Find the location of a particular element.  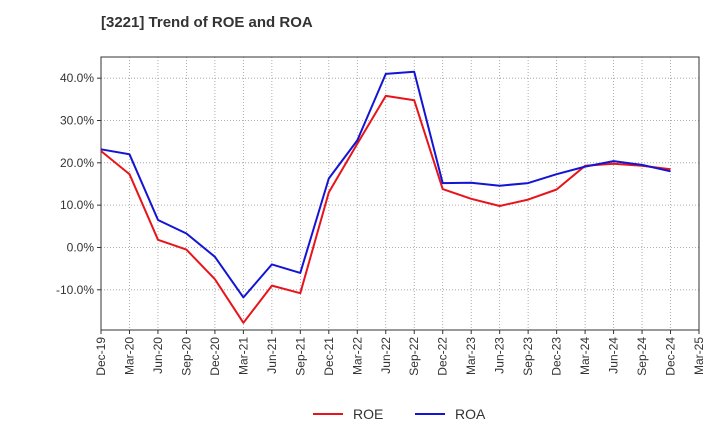

x-tick-label: Dec-19 is located at coordinates (101, 356).